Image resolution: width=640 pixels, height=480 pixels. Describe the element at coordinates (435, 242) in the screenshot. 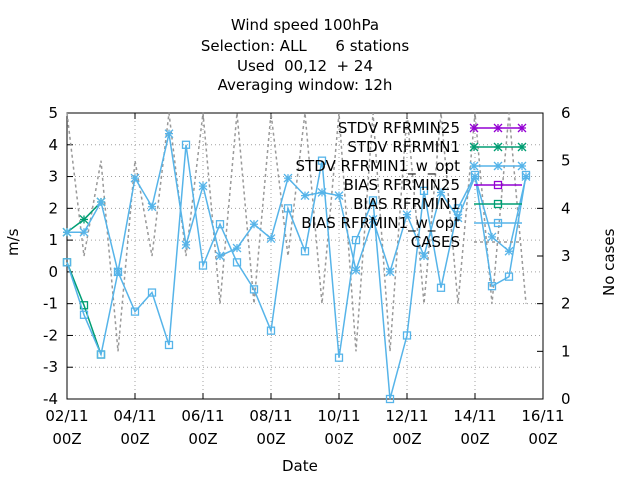

I see `legend-label: CASES` at that location.